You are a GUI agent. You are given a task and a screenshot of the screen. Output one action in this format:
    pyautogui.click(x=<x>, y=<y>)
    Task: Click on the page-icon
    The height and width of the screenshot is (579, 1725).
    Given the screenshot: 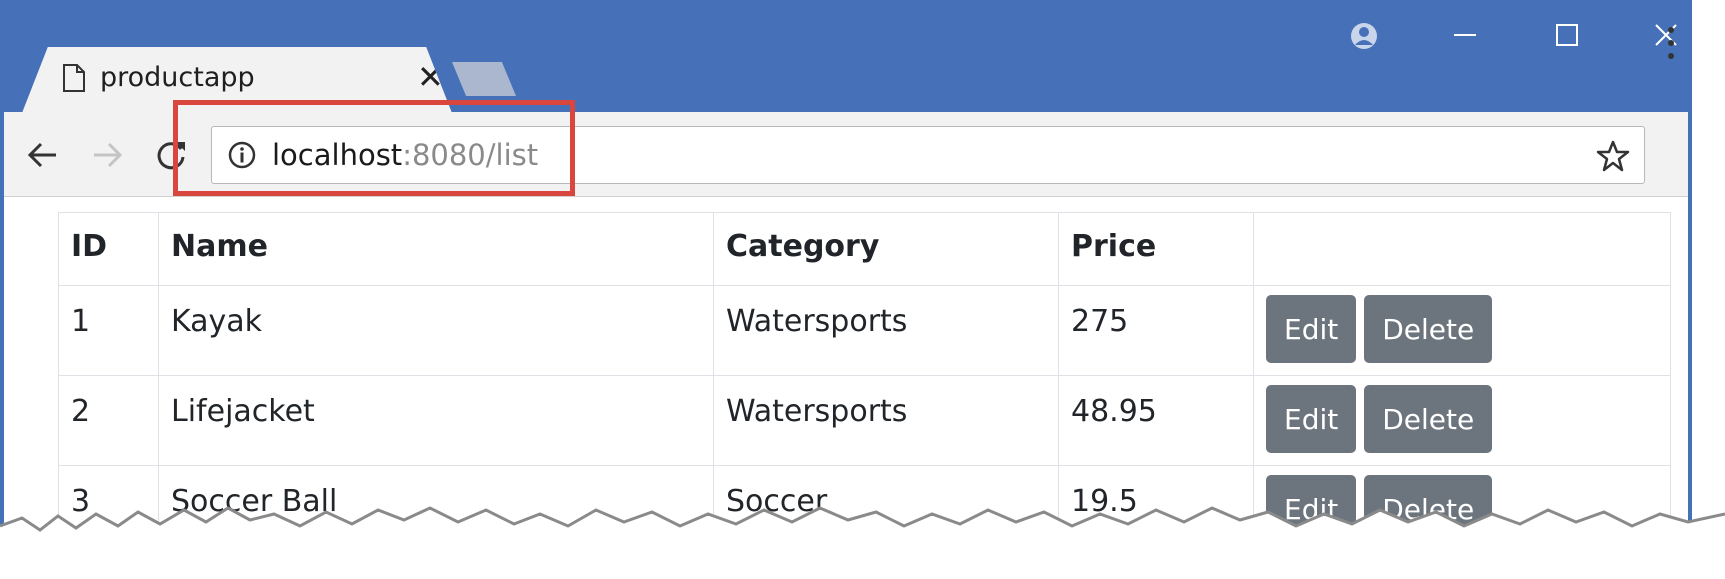 What is the action you would take?
    pyautogui.click(x=74, y=78)
    